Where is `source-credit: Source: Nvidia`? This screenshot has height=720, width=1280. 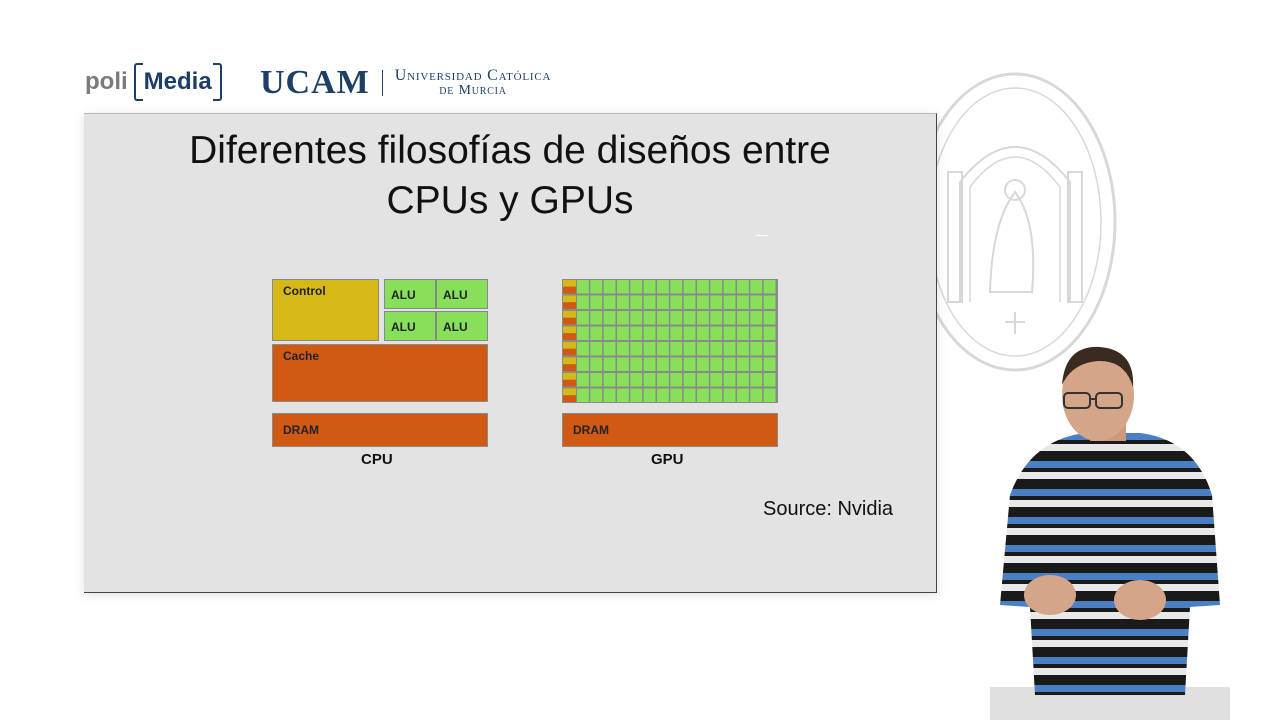
source-credit: Source: Nvidia is located at coordinates (828, 509).